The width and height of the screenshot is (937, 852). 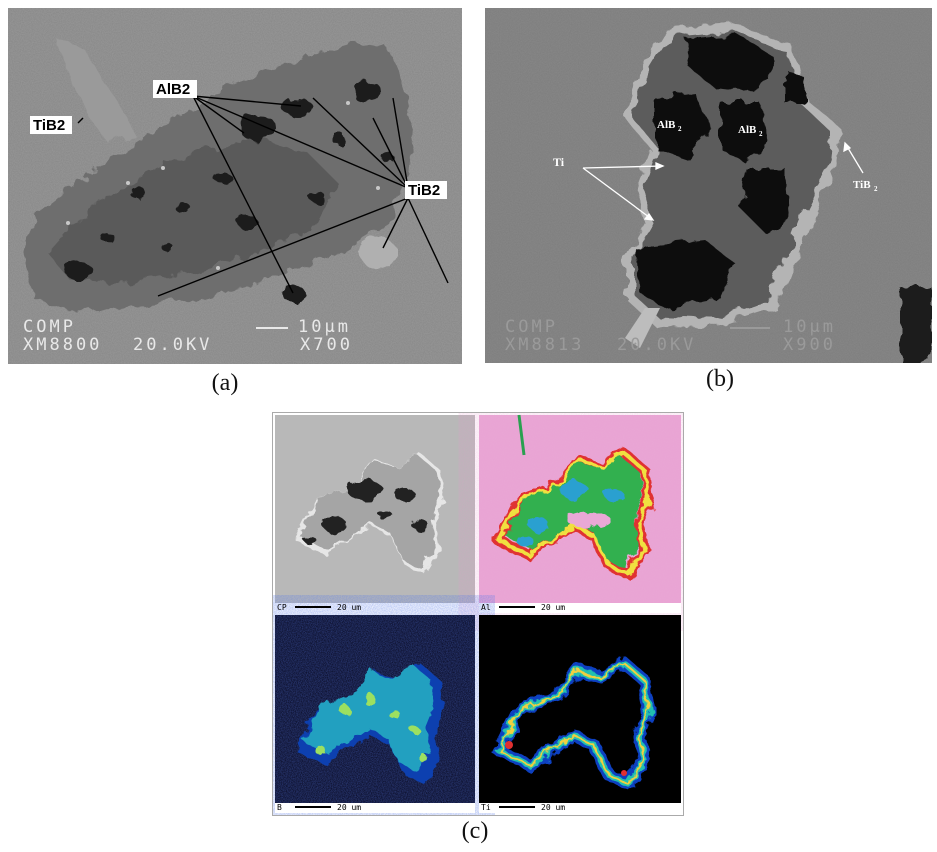 What do you see at coordinates (720, 379) in the screenshot?
I see `caption-b: (b)` at bounding box center [720, 379].